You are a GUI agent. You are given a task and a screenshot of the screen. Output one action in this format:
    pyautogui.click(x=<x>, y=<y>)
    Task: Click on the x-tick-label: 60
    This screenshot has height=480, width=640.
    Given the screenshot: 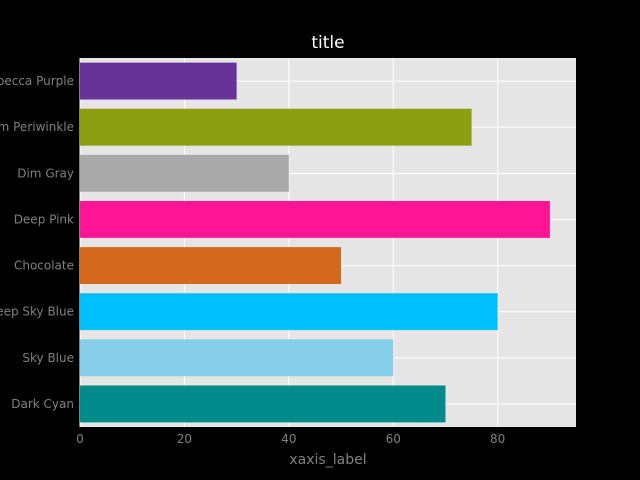 What is the action you would take?
    pyautogui.click(x=393, y=439)
    